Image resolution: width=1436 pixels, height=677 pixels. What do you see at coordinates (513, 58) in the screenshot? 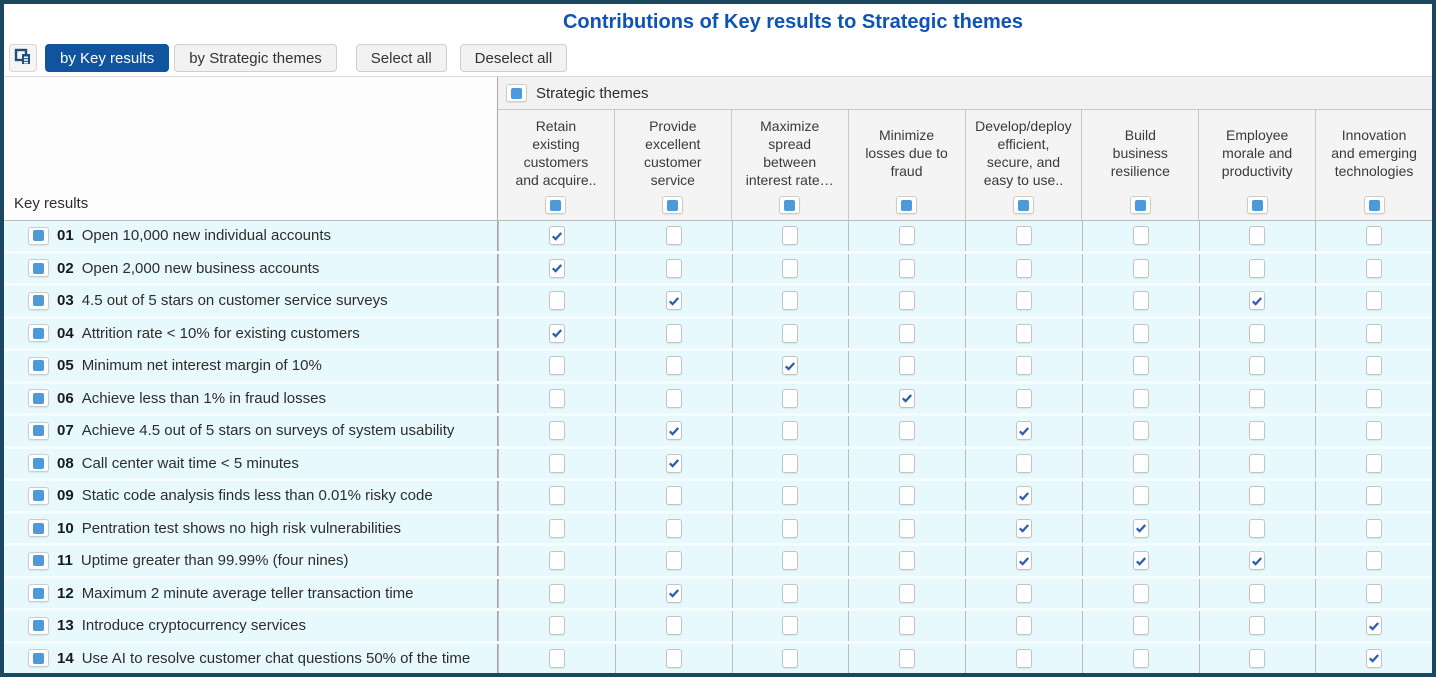
I see `toolbar-button-deselect-all: Deselect all` at bounding box center [513, 58].